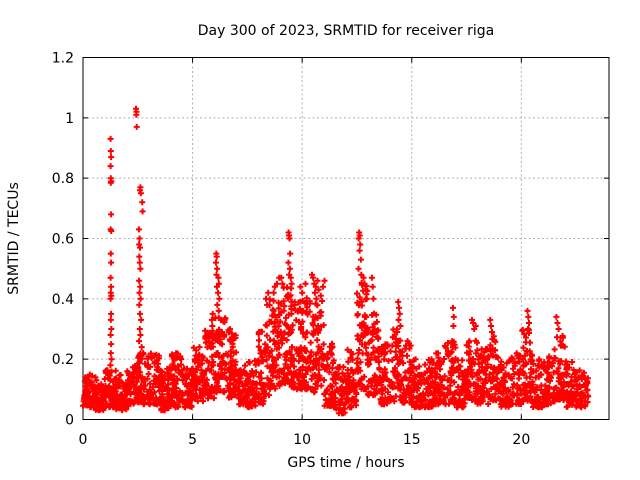 Image resolution: width=640 pixels, height=480 pixels. What do you see at coordinates (63, 300) in the screenshot?
I see `y-tick-label: 0.4` at bounding box center [63, 300].